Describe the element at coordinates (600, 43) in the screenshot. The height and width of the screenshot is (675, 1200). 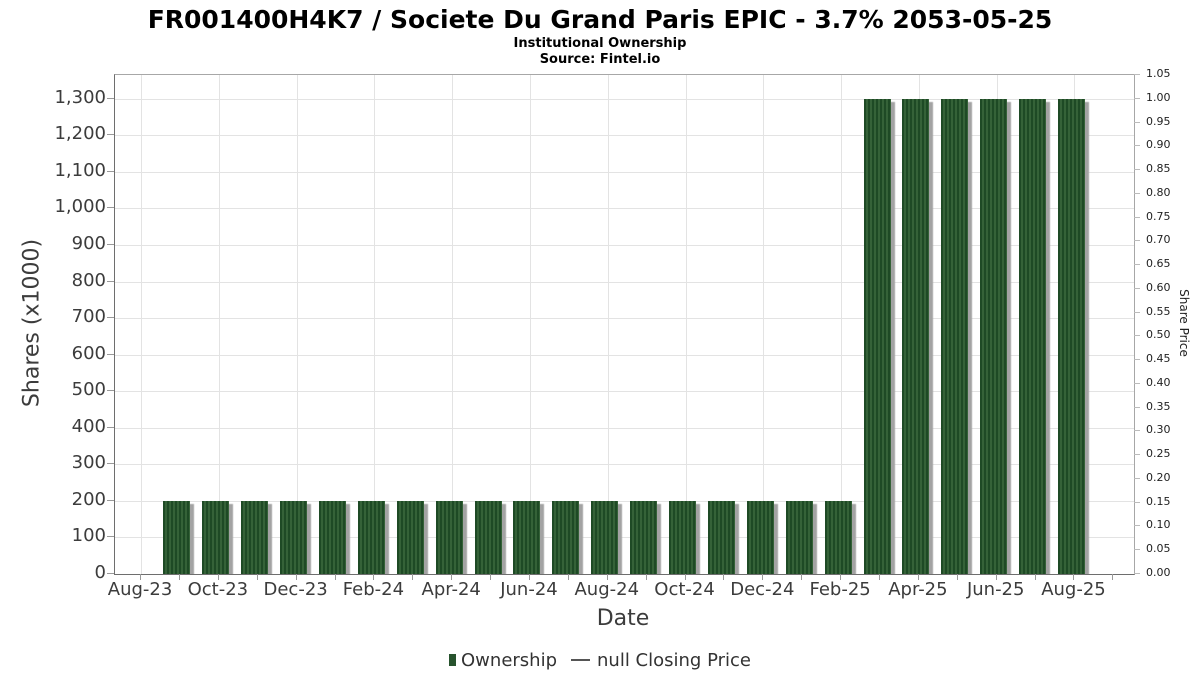
I see `chart-subtitle: Institutional Ownership` at that location.